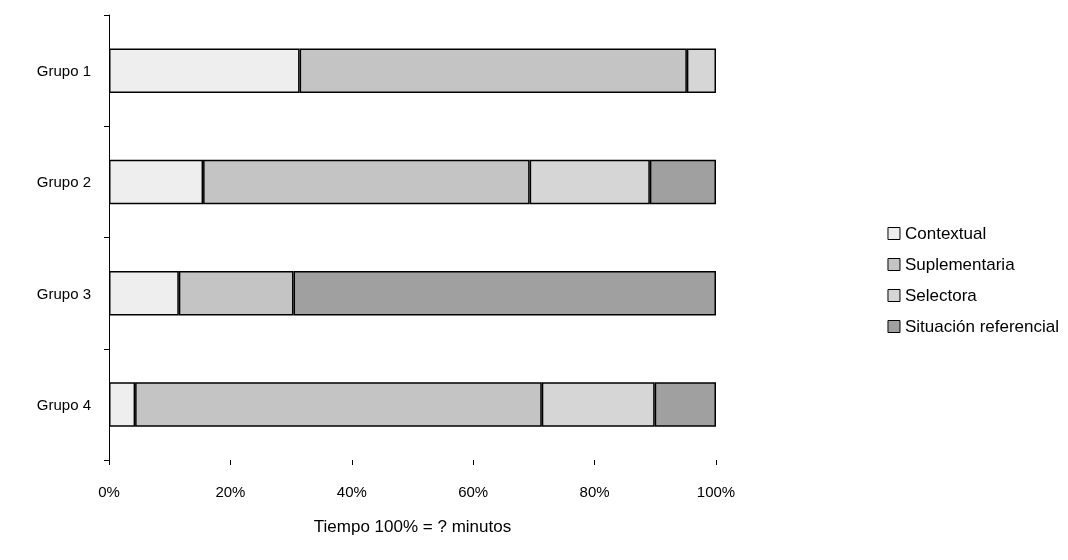 The height and width of the screenshot is (560, 1068). I want to click on legend-label: Contextual, so click(945, 233).